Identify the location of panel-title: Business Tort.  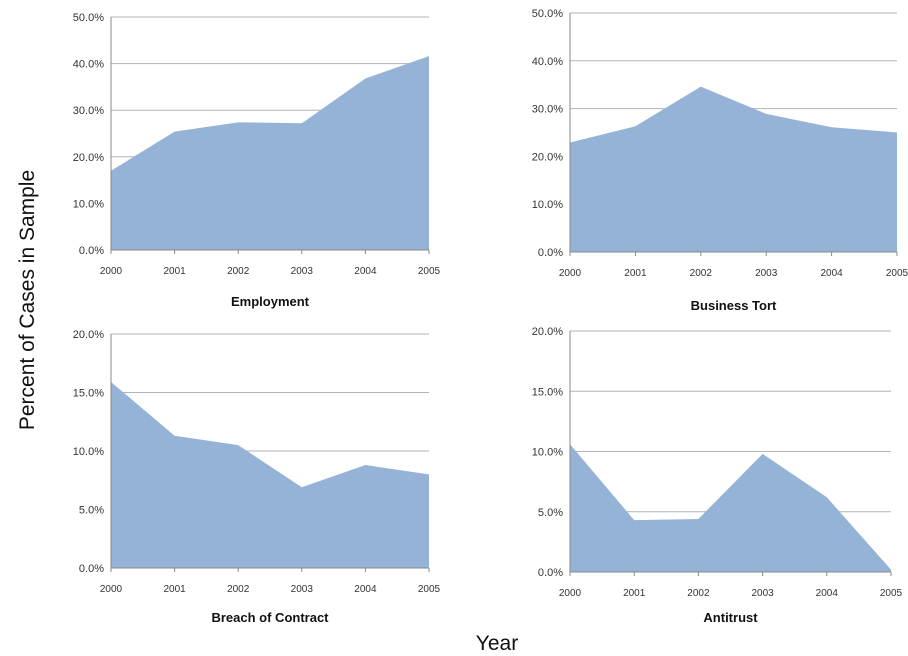
(734, 305).